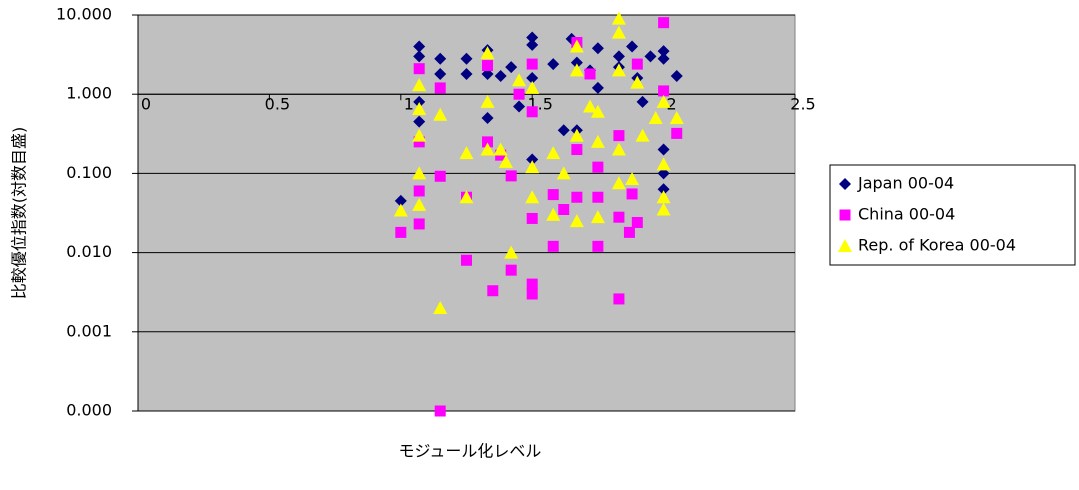  Describe the element at coordinates (277, 104) in the screenshot. I see `x-tick-label: 0.5` at that location.